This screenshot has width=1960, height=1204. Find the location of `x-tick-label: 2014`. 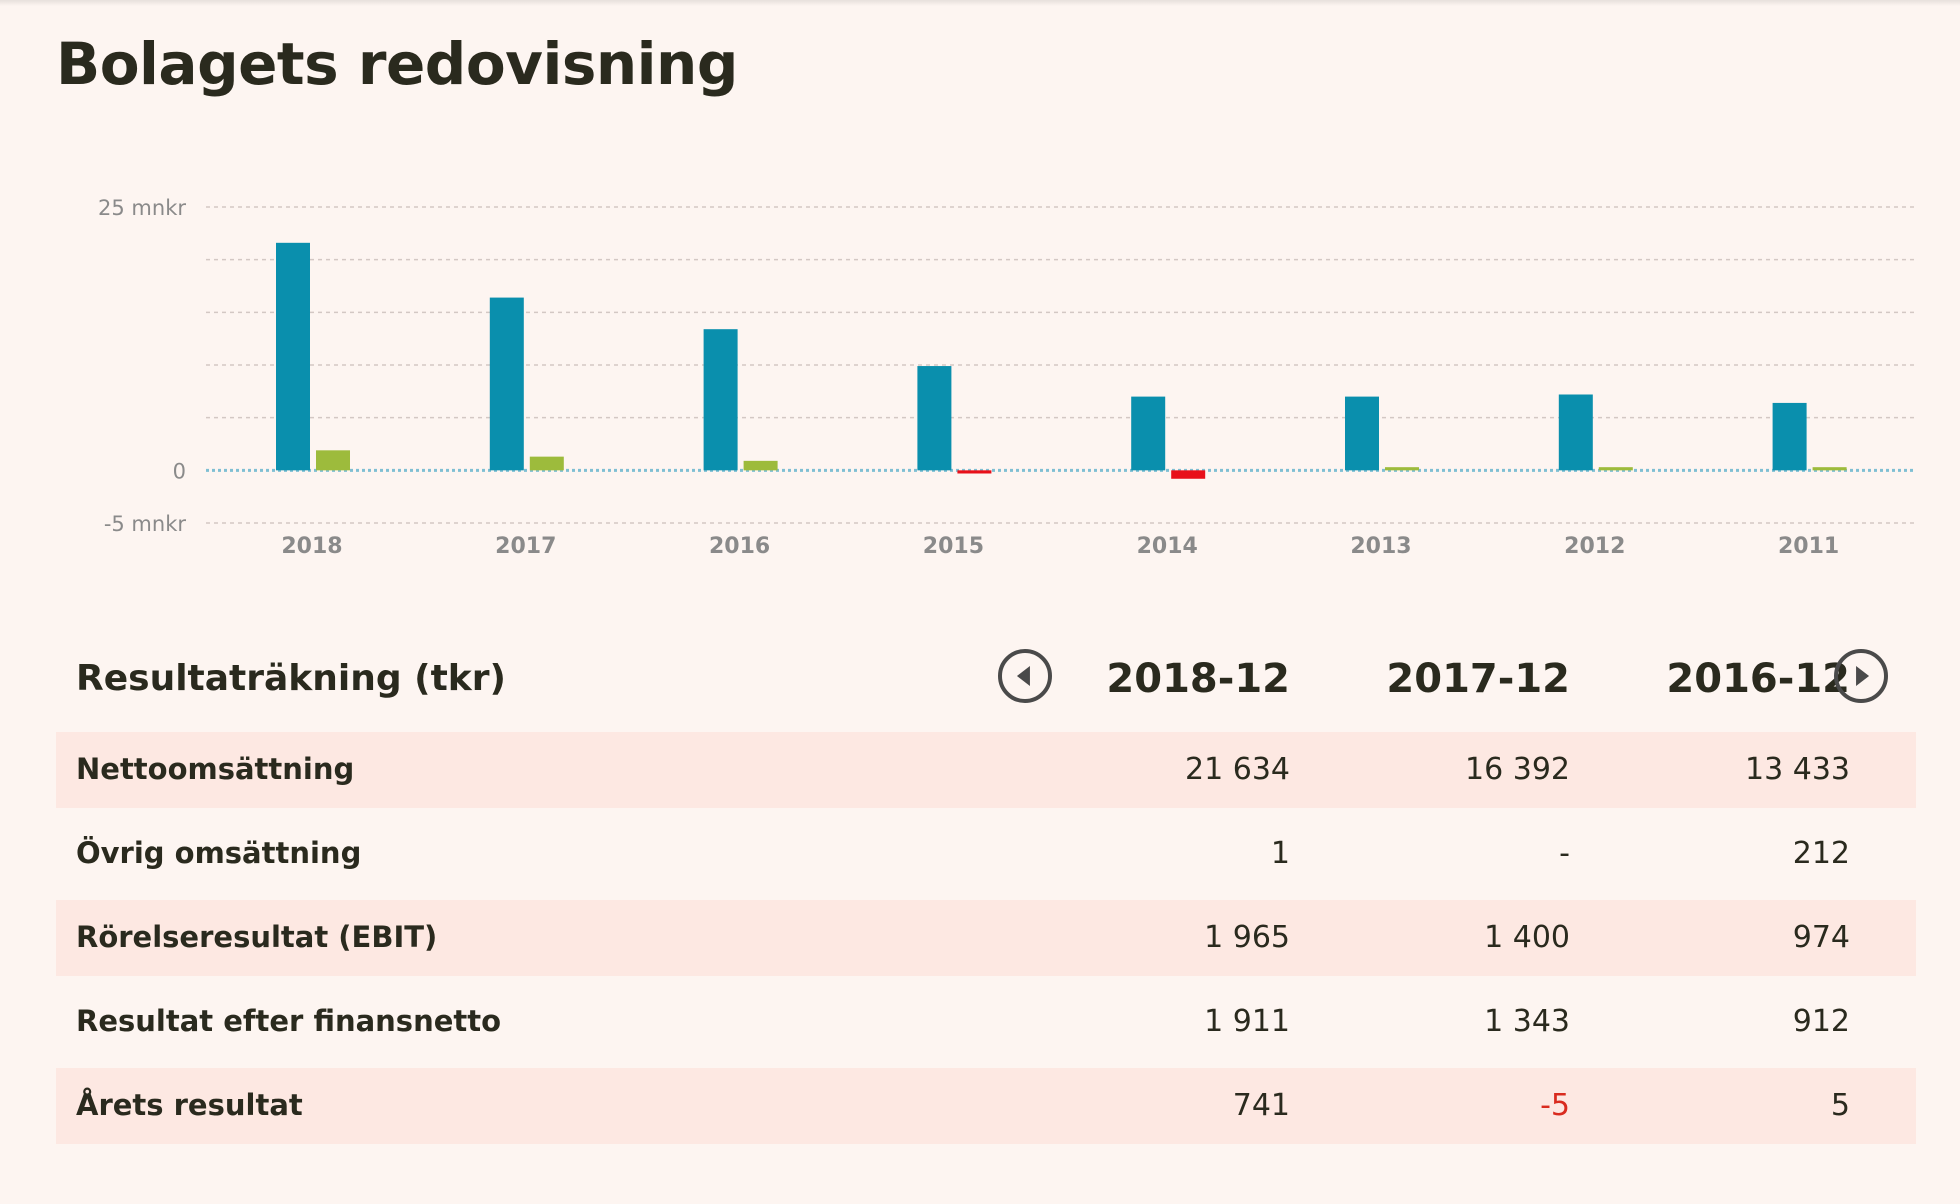

x-tick-label: 2014 is located at coordinates (1167, 546).